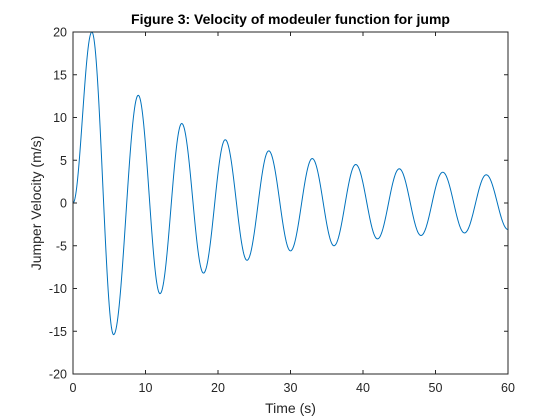 Image resolution: width=560 pixels, height=420 pixels. Describe the element at coordinates (508, 388) in the screenshot. I see `x-tick-label: 60` at that location.